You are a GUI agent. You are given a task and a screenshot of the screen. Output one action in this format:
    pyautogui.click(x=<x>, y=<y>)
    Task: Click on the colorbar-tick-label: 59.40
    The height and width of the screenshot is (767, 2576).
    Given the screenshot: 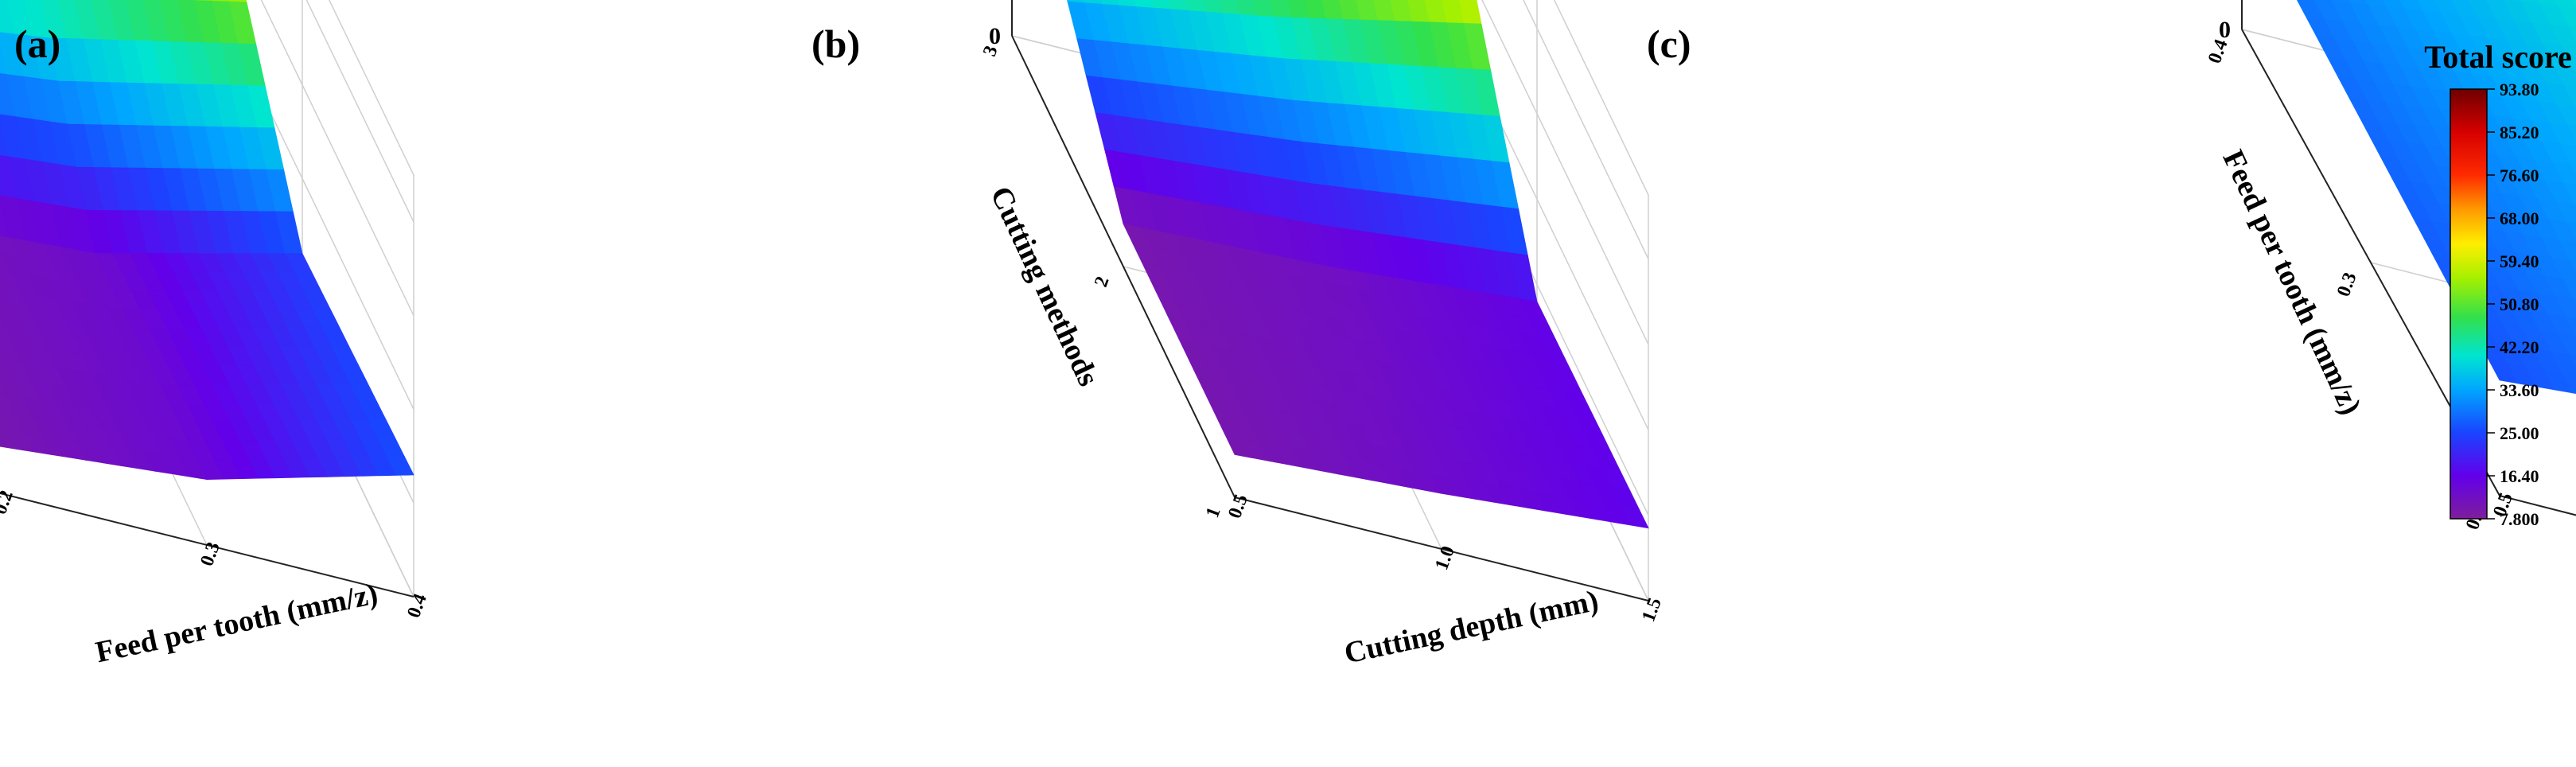 What is the action you would take?
    pyautogui.click(x=2520, y=261)
    